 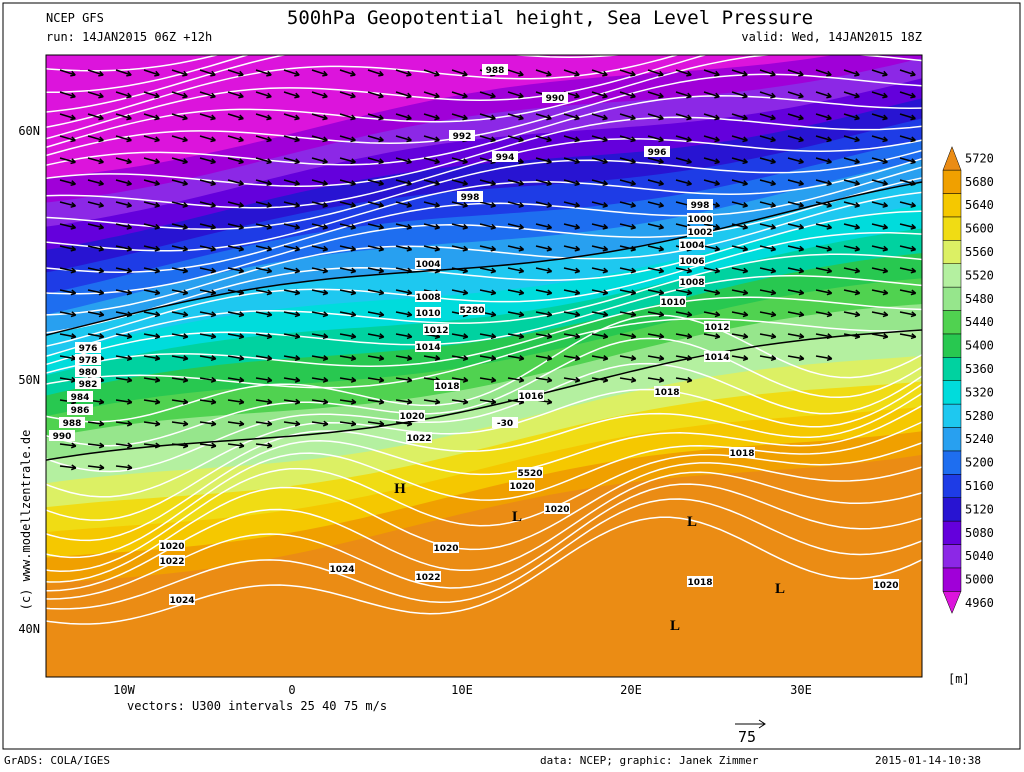 What do you see at coordinates (979, 486) in the screenshot?
I see `legend-label: 5160` at bounding box center [979, 486].